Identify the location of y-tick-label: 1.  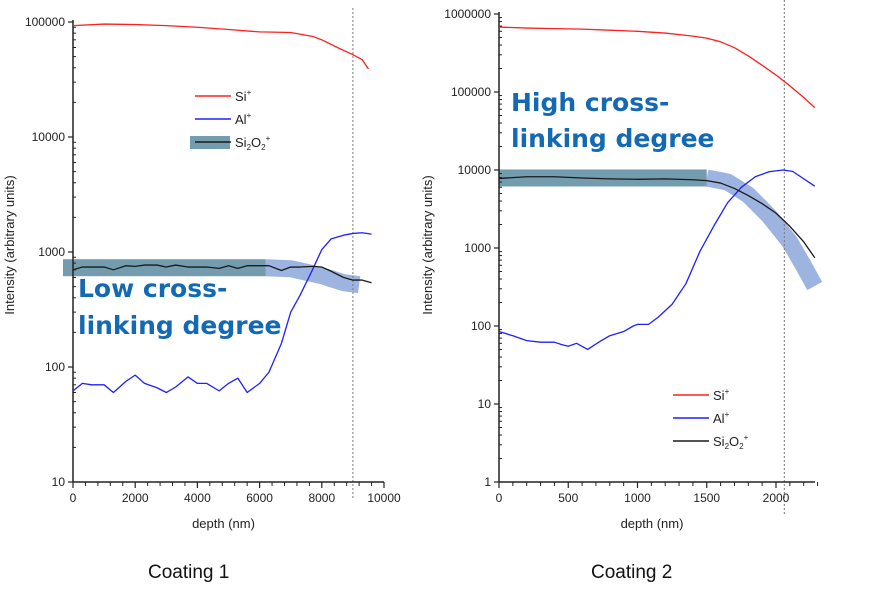
(487, 482).